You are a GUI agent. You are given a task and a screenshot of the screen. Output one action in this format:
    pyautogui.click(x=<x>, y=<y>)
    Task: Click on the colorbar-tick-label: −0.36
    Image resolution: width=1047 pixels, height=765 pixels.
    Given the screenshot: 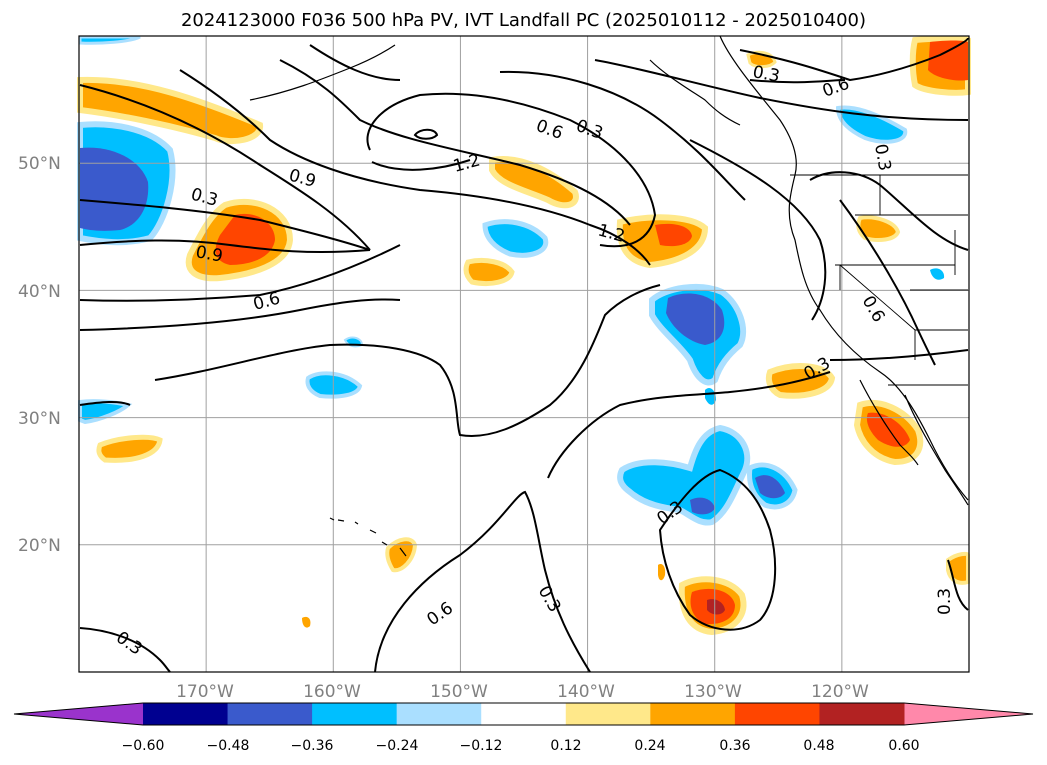 What is the action you would take?
    pyautogui.click(x=312, y=746)
    